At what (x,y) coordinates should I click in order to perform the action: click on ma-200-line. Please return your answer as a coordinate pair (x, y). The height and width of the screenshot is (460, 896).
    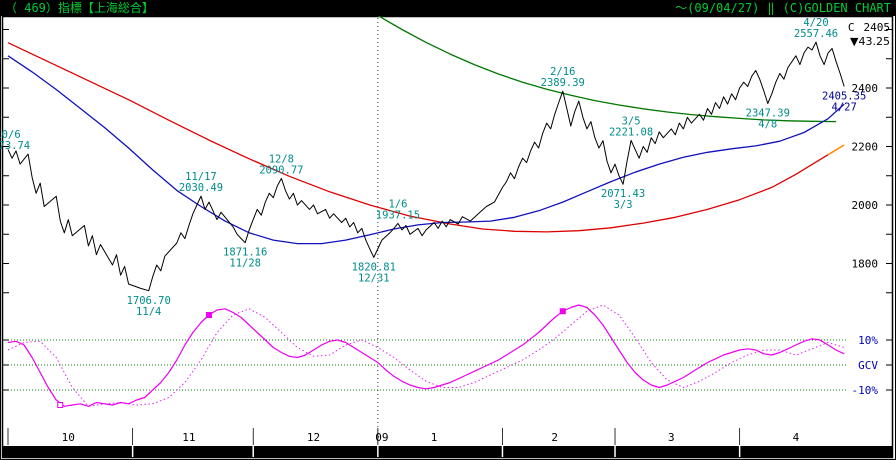
    Looking at the image, I should click on (607, 68).